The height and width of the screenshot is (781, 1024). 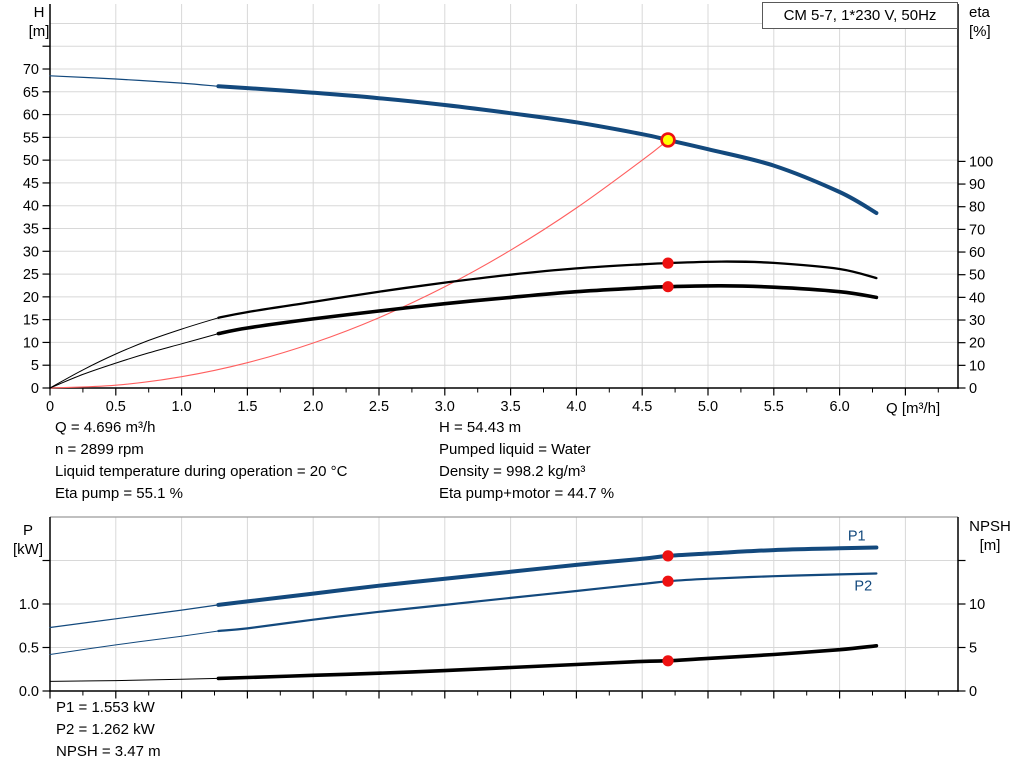 I want to click on y-right-tick-label: 60, so click(x=977, y=253).